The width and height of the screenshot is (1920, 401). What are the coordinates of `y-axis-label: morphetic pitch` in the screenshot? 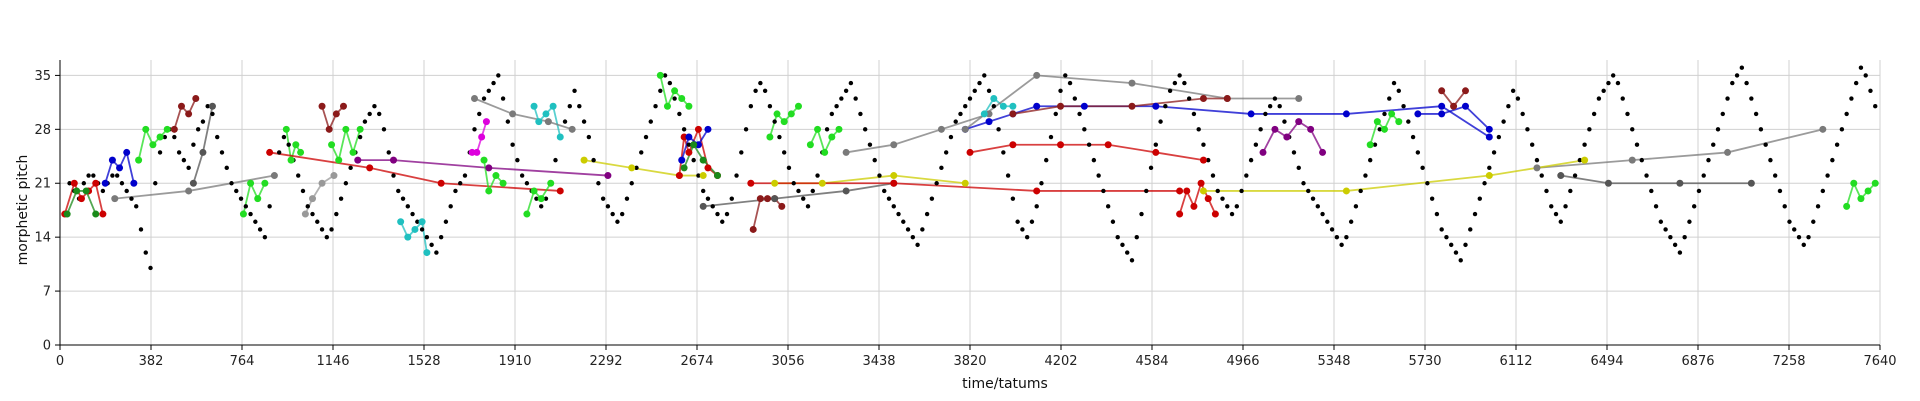 It's located at (23, 210).